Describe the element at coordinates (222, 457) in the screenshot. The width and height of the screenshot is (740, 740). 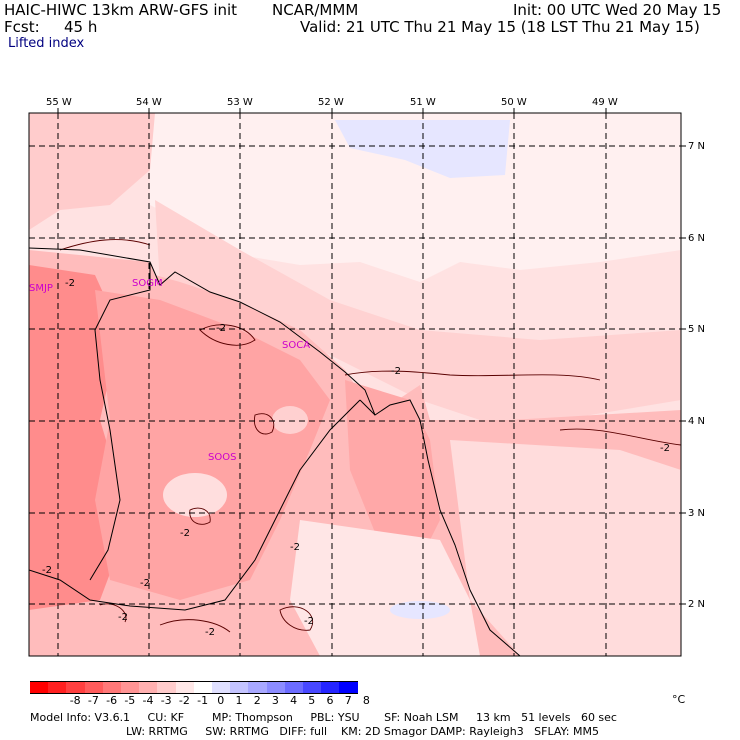
I see `station-label: SOOS` at that location.